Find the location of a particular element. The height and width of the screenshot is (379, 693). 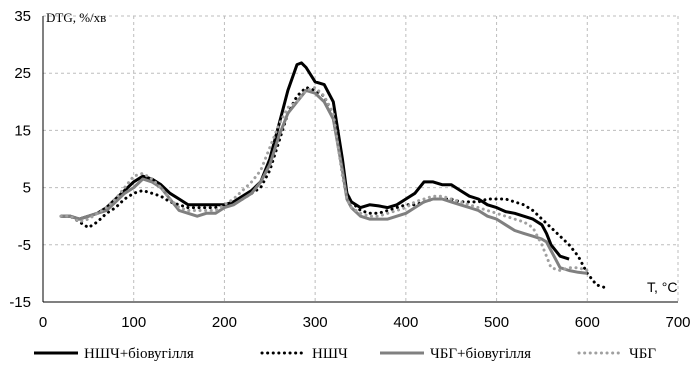

legend-label-4: ЧБГ is located at coordinates (642, 354).